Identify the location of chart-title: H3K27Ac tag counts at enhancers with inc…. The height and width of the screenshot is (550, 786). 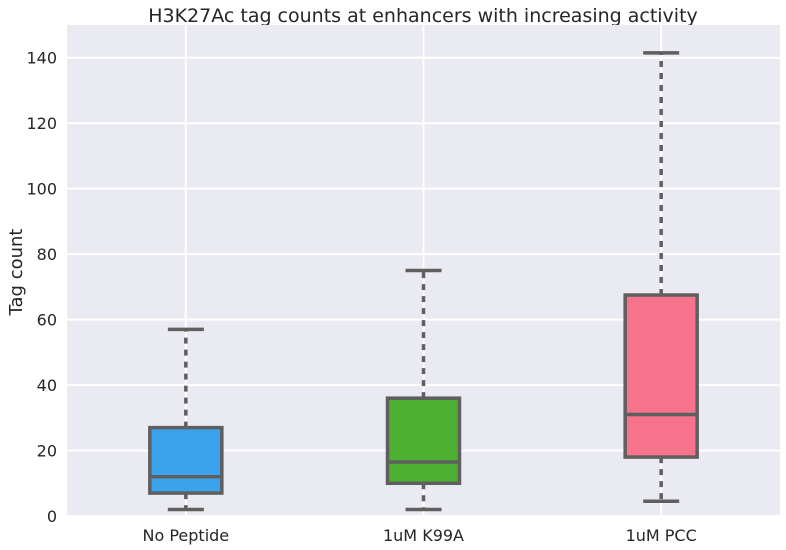
(423, 16).